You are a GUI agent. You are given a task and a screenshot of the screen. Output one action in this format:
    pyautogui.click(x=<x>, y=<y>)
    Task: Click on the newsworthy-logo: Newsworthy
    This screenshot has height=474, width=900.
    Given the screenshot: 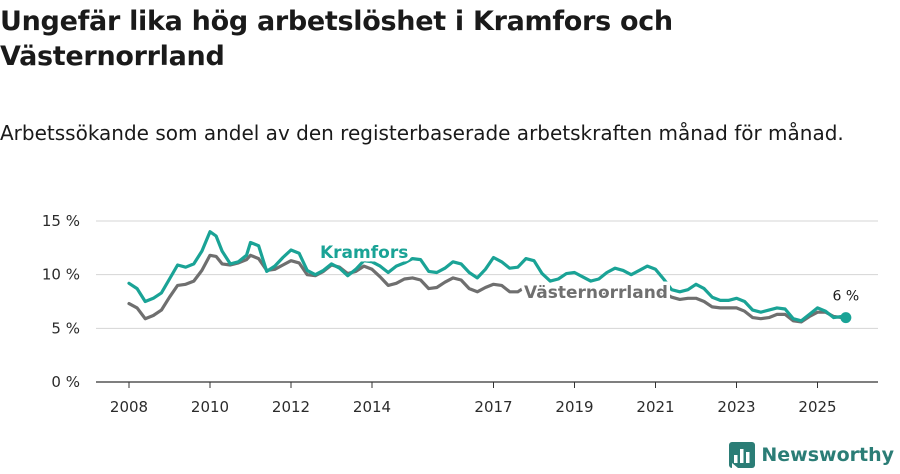 What is the action you would take?
    pyautogui.click(x=811, y=455)
    